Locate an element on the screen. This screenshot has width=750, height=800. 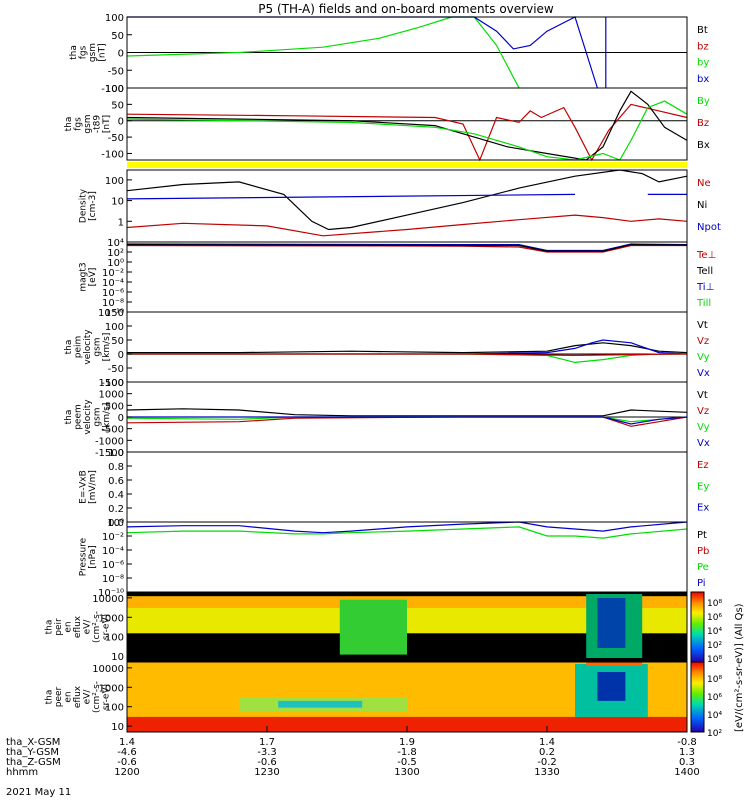
x-axis-value: 1.7 is located at coordinates (267, 742).